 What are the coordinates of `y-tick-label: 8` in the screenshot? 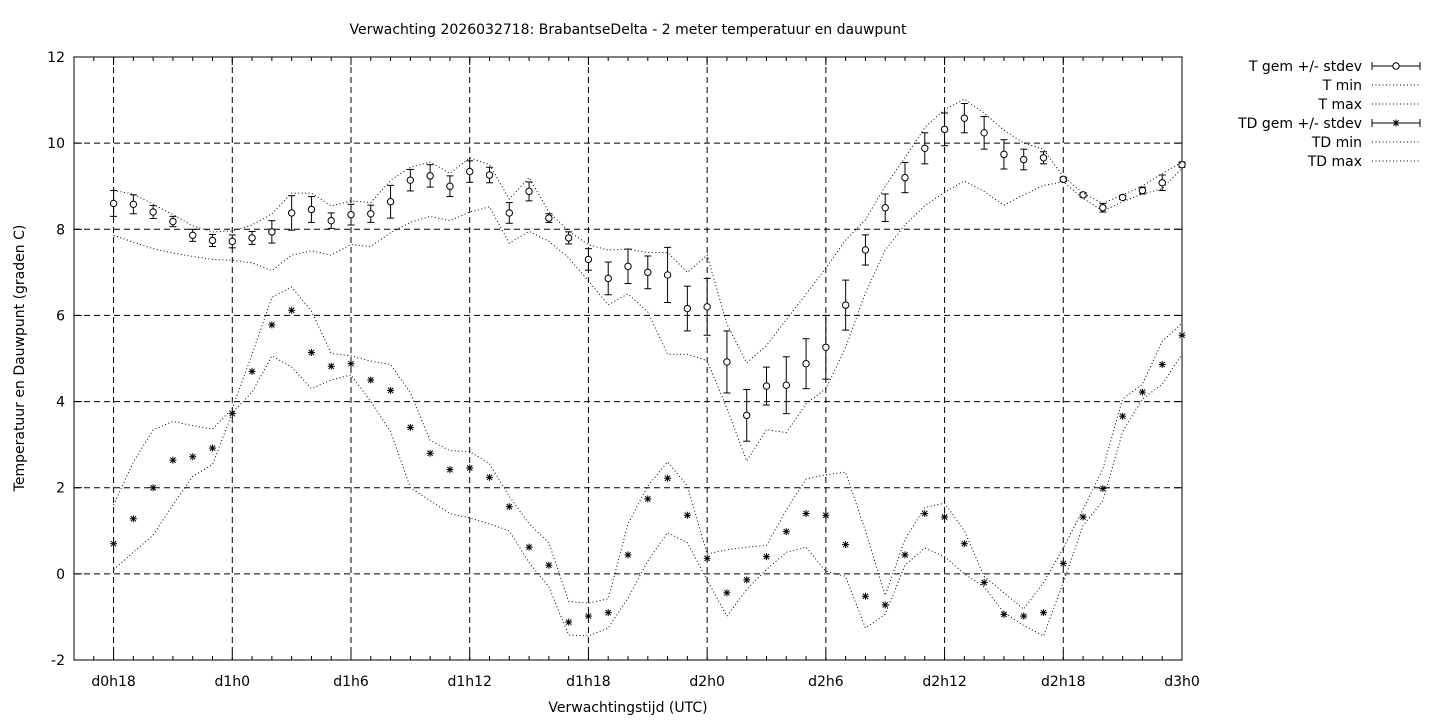 It's located at (60, 230).